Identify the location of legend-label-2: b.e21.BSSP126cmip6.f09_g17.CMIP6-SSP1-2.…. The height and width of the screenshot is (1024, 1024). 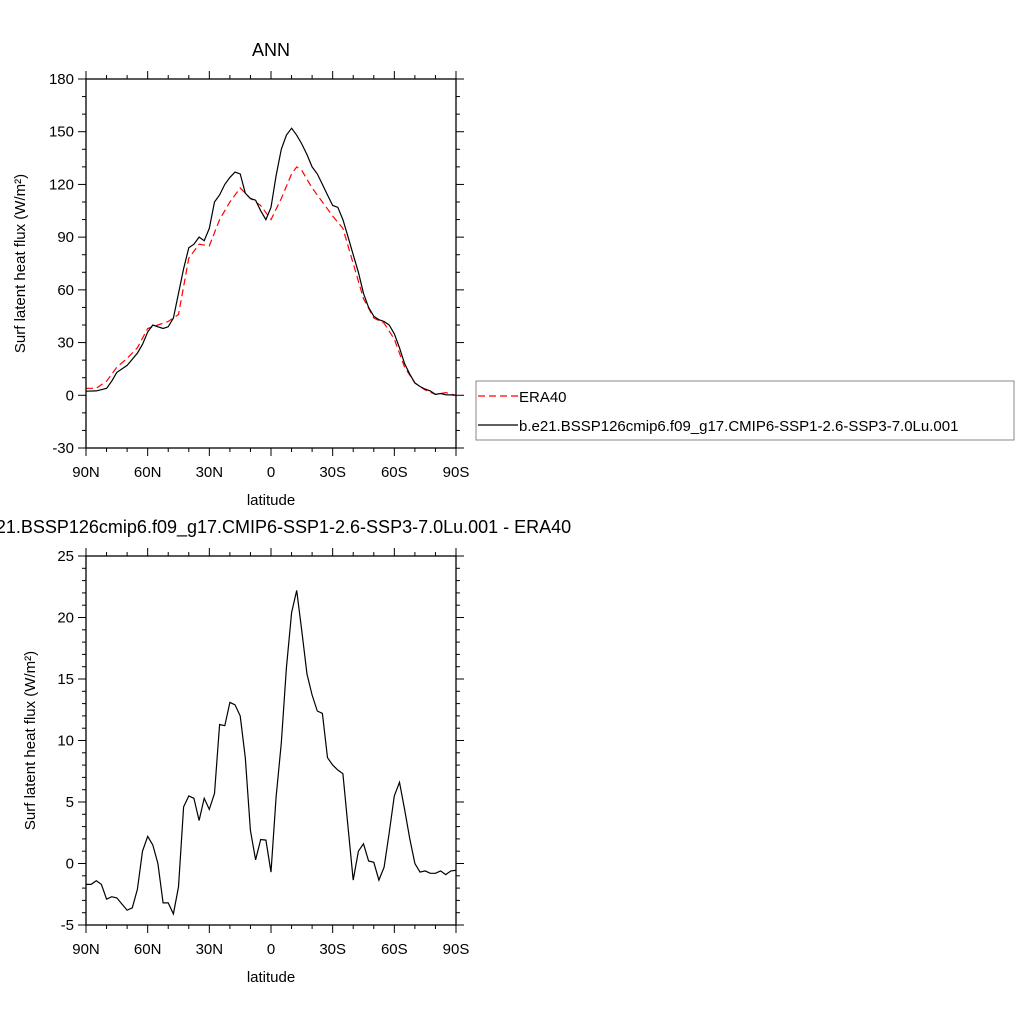
(738, 426).